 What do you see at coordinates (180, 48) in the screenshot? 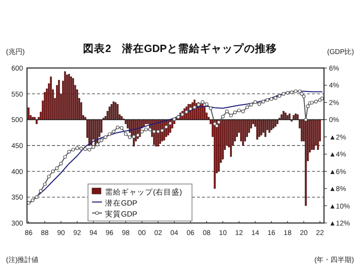
I see `chart-title: 図表2 潜在GDPと需給ギャップの推移` at bounding box center [180, 48].